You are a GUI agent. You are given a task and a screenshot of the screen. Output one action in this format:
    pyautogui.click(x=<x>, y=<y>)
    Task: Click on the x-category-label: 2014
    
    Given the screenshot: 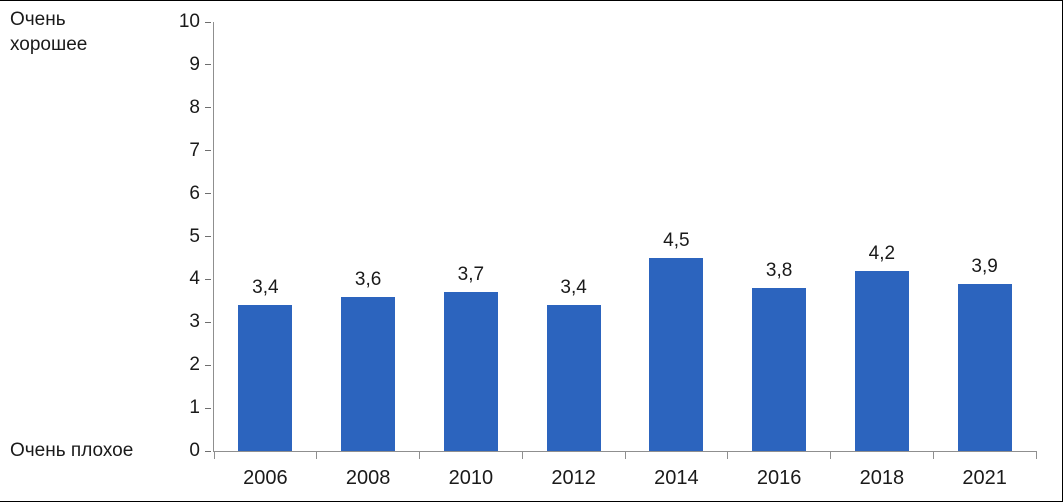 What is the action you would take?
    pyautogui.click(x=676, y=478)
    